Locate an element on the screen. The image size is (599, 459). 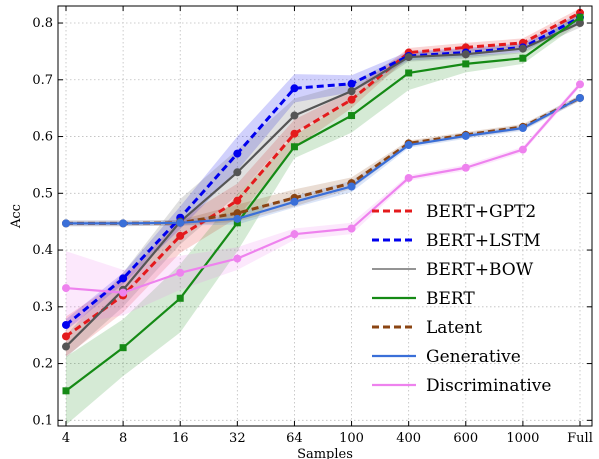
y-tick-label: 0.5 is located at coordinates (42, 193).